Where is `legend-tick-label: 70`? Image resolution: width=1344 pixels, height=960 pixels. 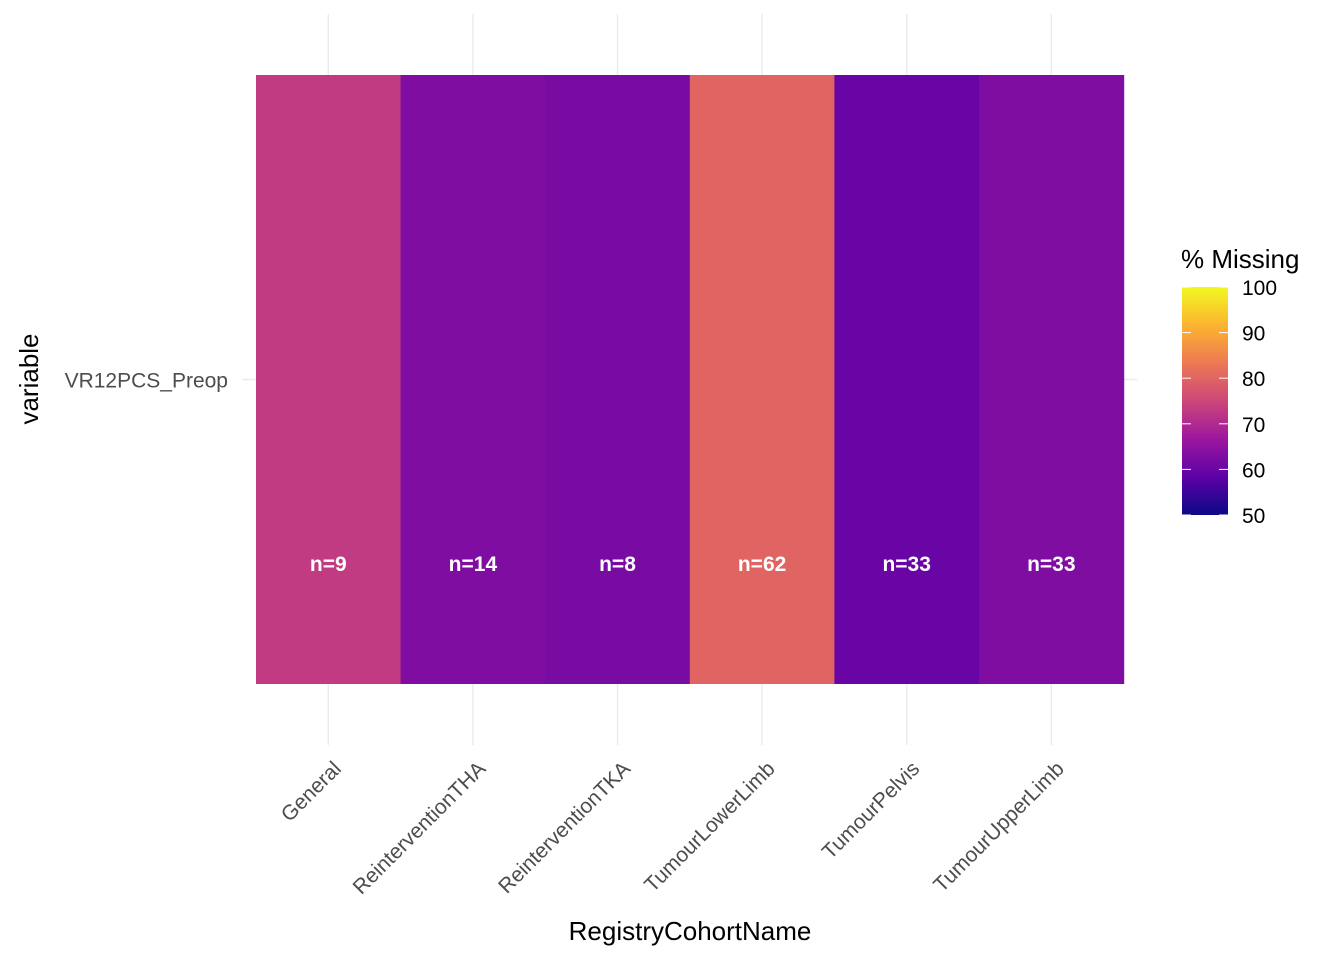 legend-tick-label: 70 is located at coordinates (1253, 425).